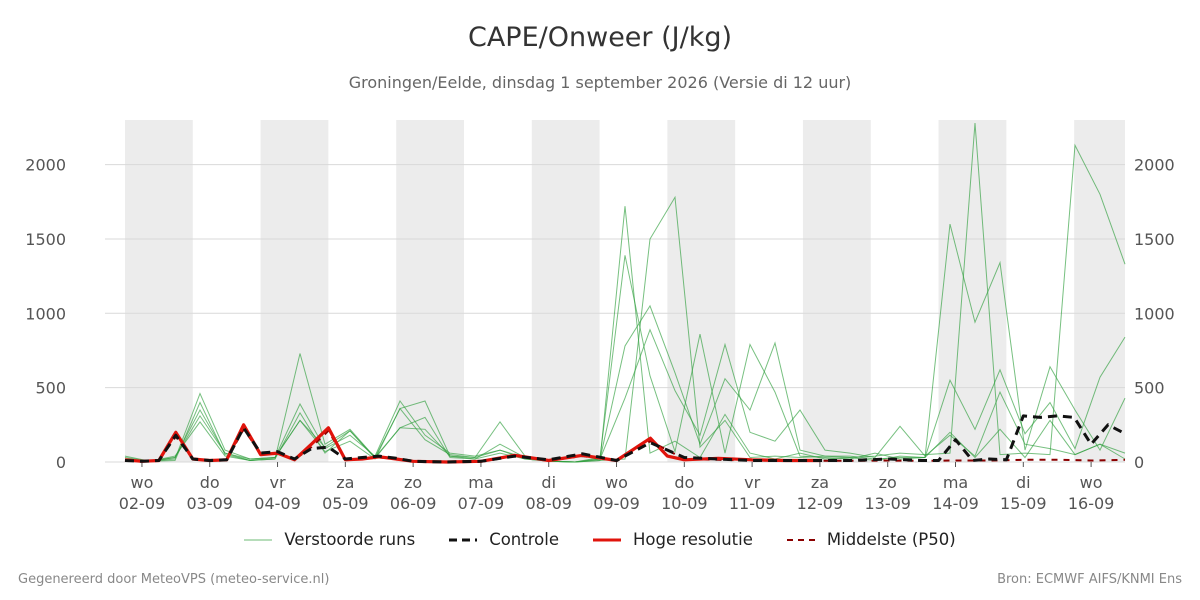  I want to click on x-tick-label-date: 16-09, so click(1091, 503).